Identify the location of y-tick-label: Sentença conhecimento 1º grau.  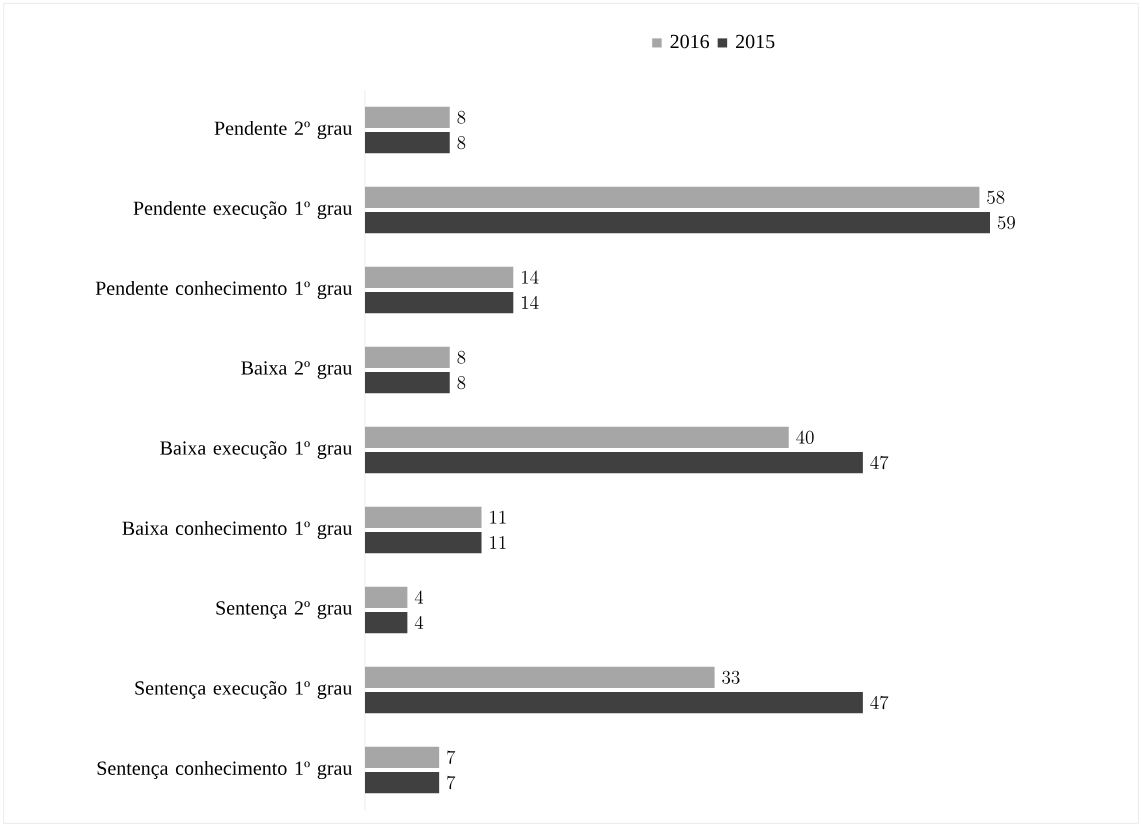
(225, 770).